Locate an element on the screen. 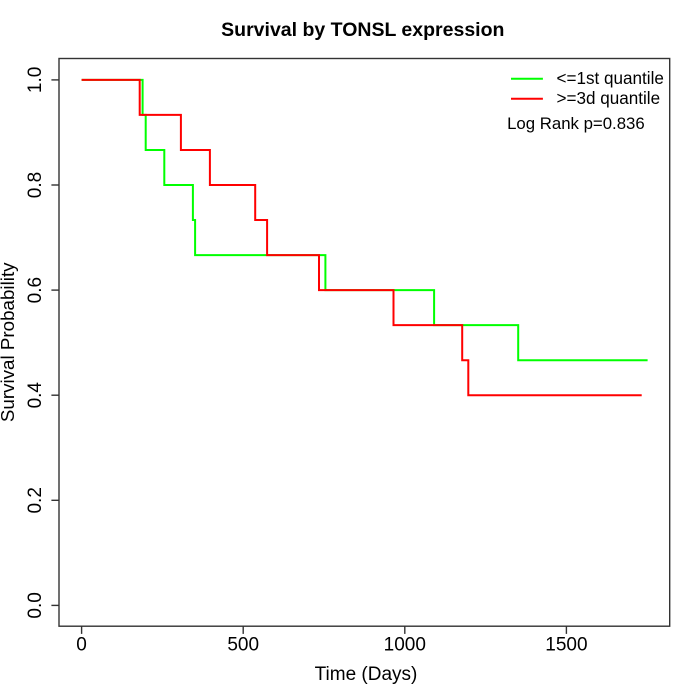 The height and width of the screenshot is (700, 700). svg-text: >=3d quantile is located at coordinates (609, 98).